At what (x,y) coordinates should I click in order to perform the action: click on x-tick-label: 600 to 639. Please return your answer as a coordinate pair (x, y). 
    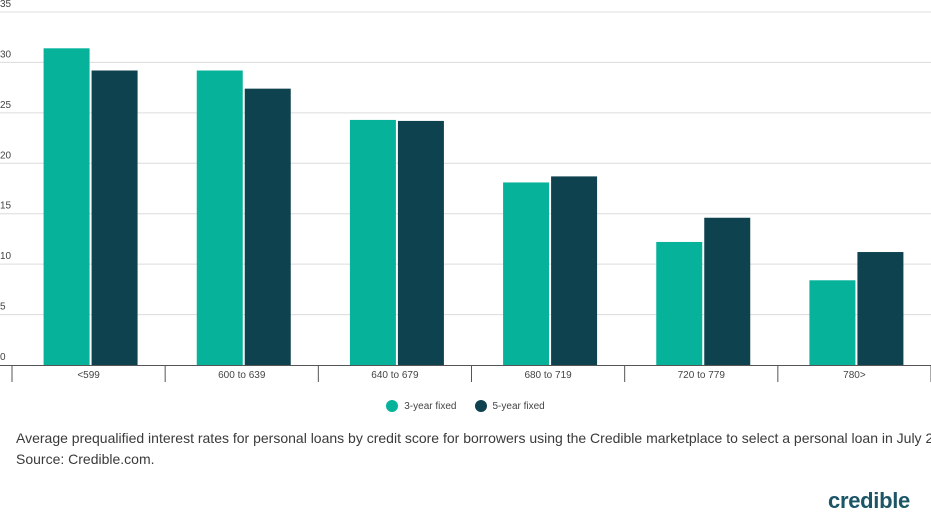
    Looking at the image, I should click on (242, 375).